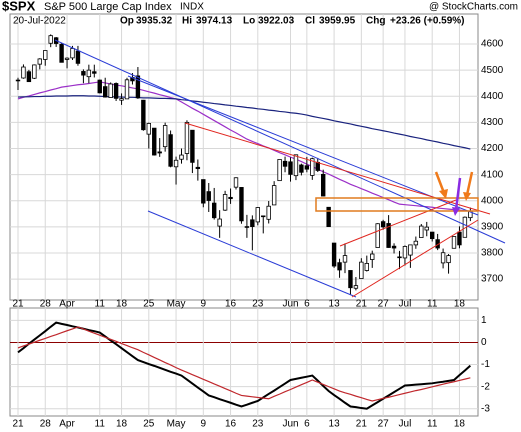 The image size is (521, 432). I want to click on ohlc-label: Cl, so click(310, 21).